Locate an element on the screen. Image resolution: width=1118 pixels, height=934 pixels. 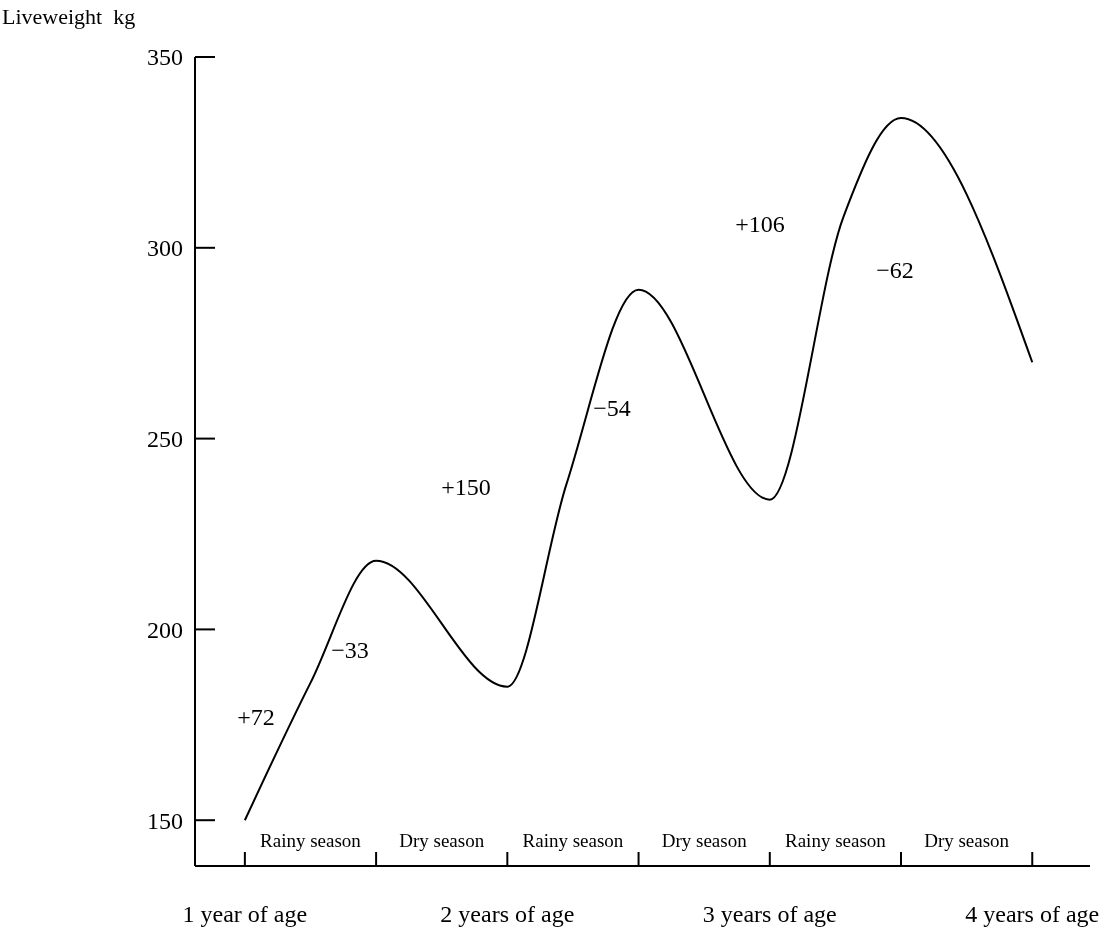
x-tick-label: 2 years of age is located at coordinates (507, 914).